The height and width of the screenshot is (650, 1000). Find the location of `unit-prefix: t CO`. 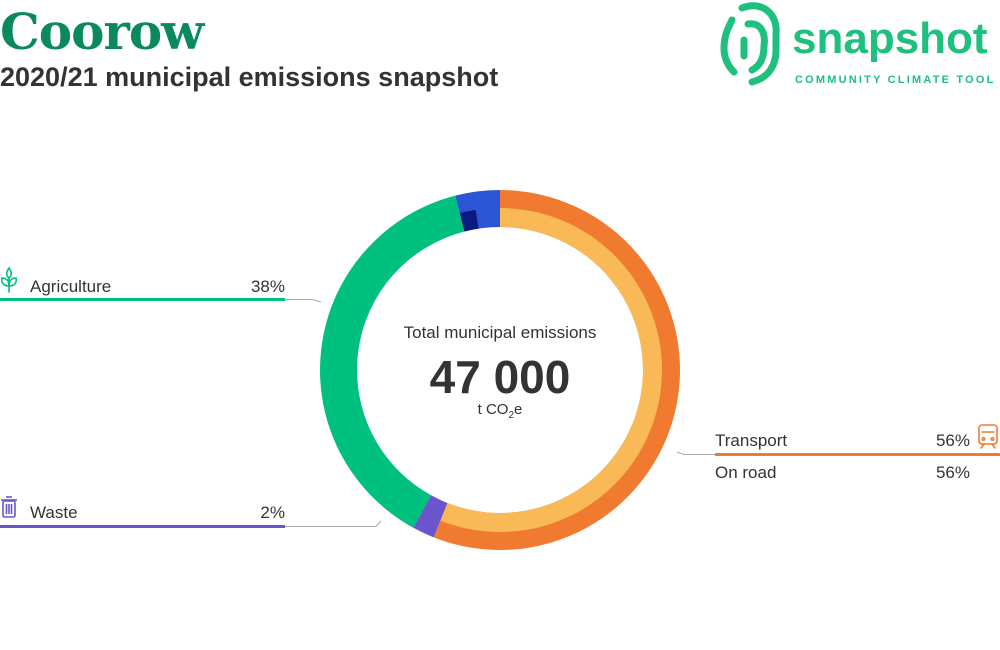

unit-prefix: t CO is located at coordinates (493, 409).